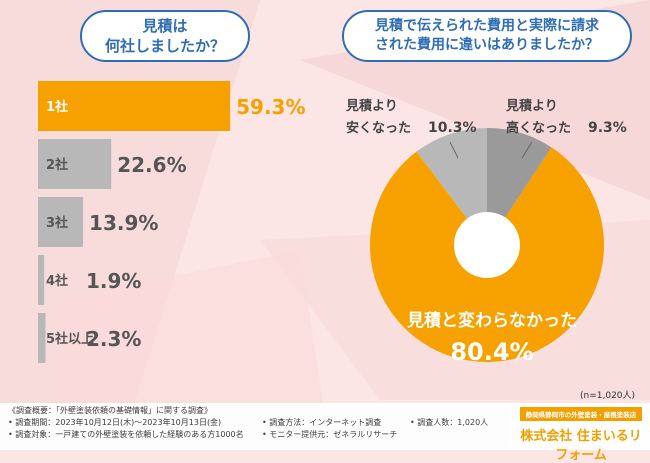  Describe the element at coordinates (449, 422) in the screenshot. I see `footer-line: • 調査人数：1,020人` at that location.